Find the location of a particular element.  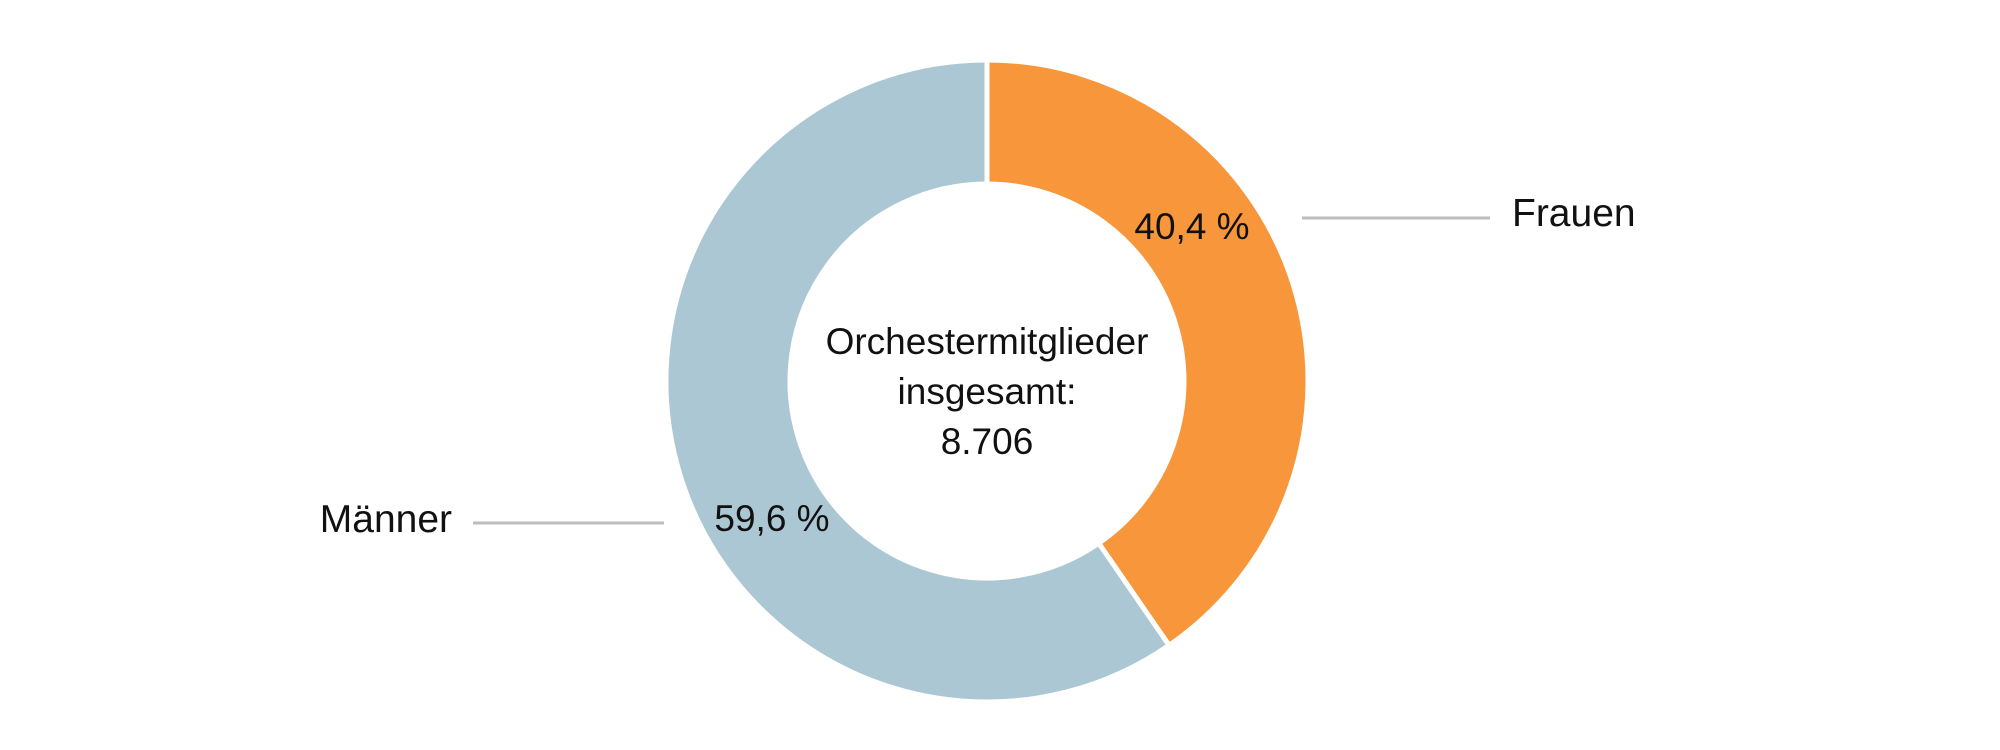

center-label-line-1: Orchestermitglieder is located at coordinates (987, 341).